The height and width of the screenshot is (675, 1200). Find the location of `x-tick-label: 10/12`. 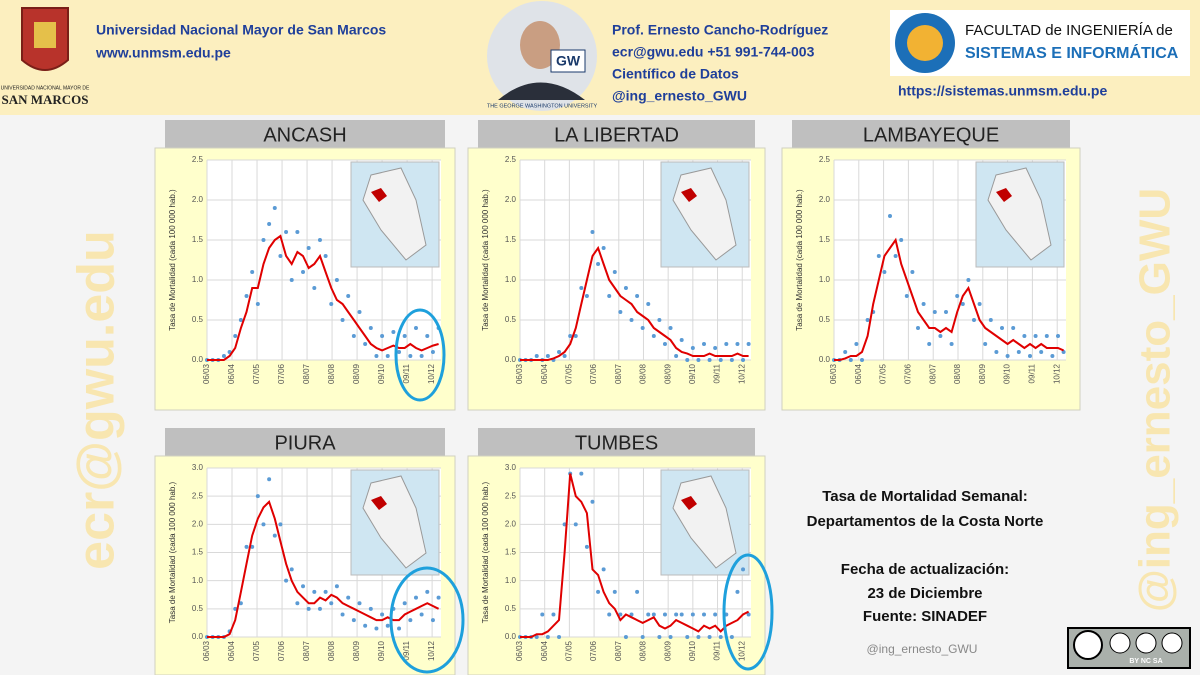

x-tick-label: 10/12 is located at coordinates (741, 650).